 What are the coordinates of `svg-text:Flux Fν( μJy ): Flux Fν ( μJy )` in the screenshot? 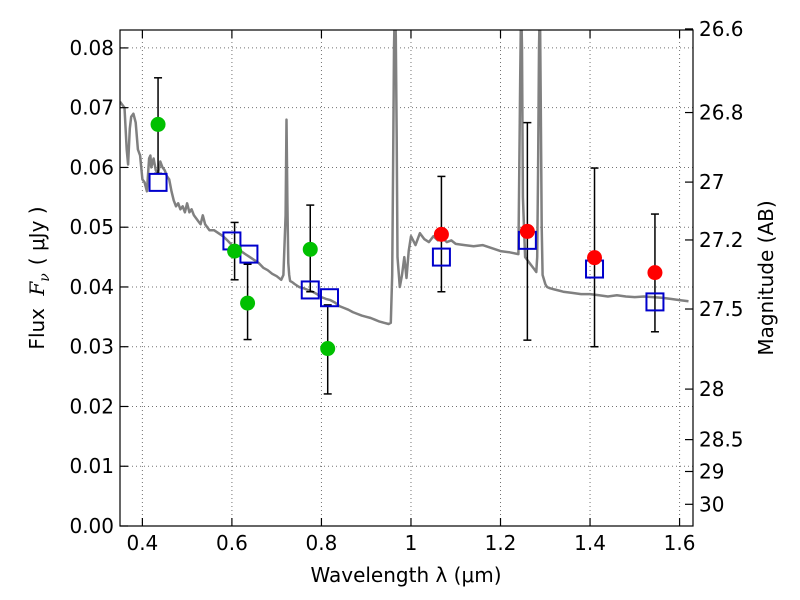 It's located at (39, 277).